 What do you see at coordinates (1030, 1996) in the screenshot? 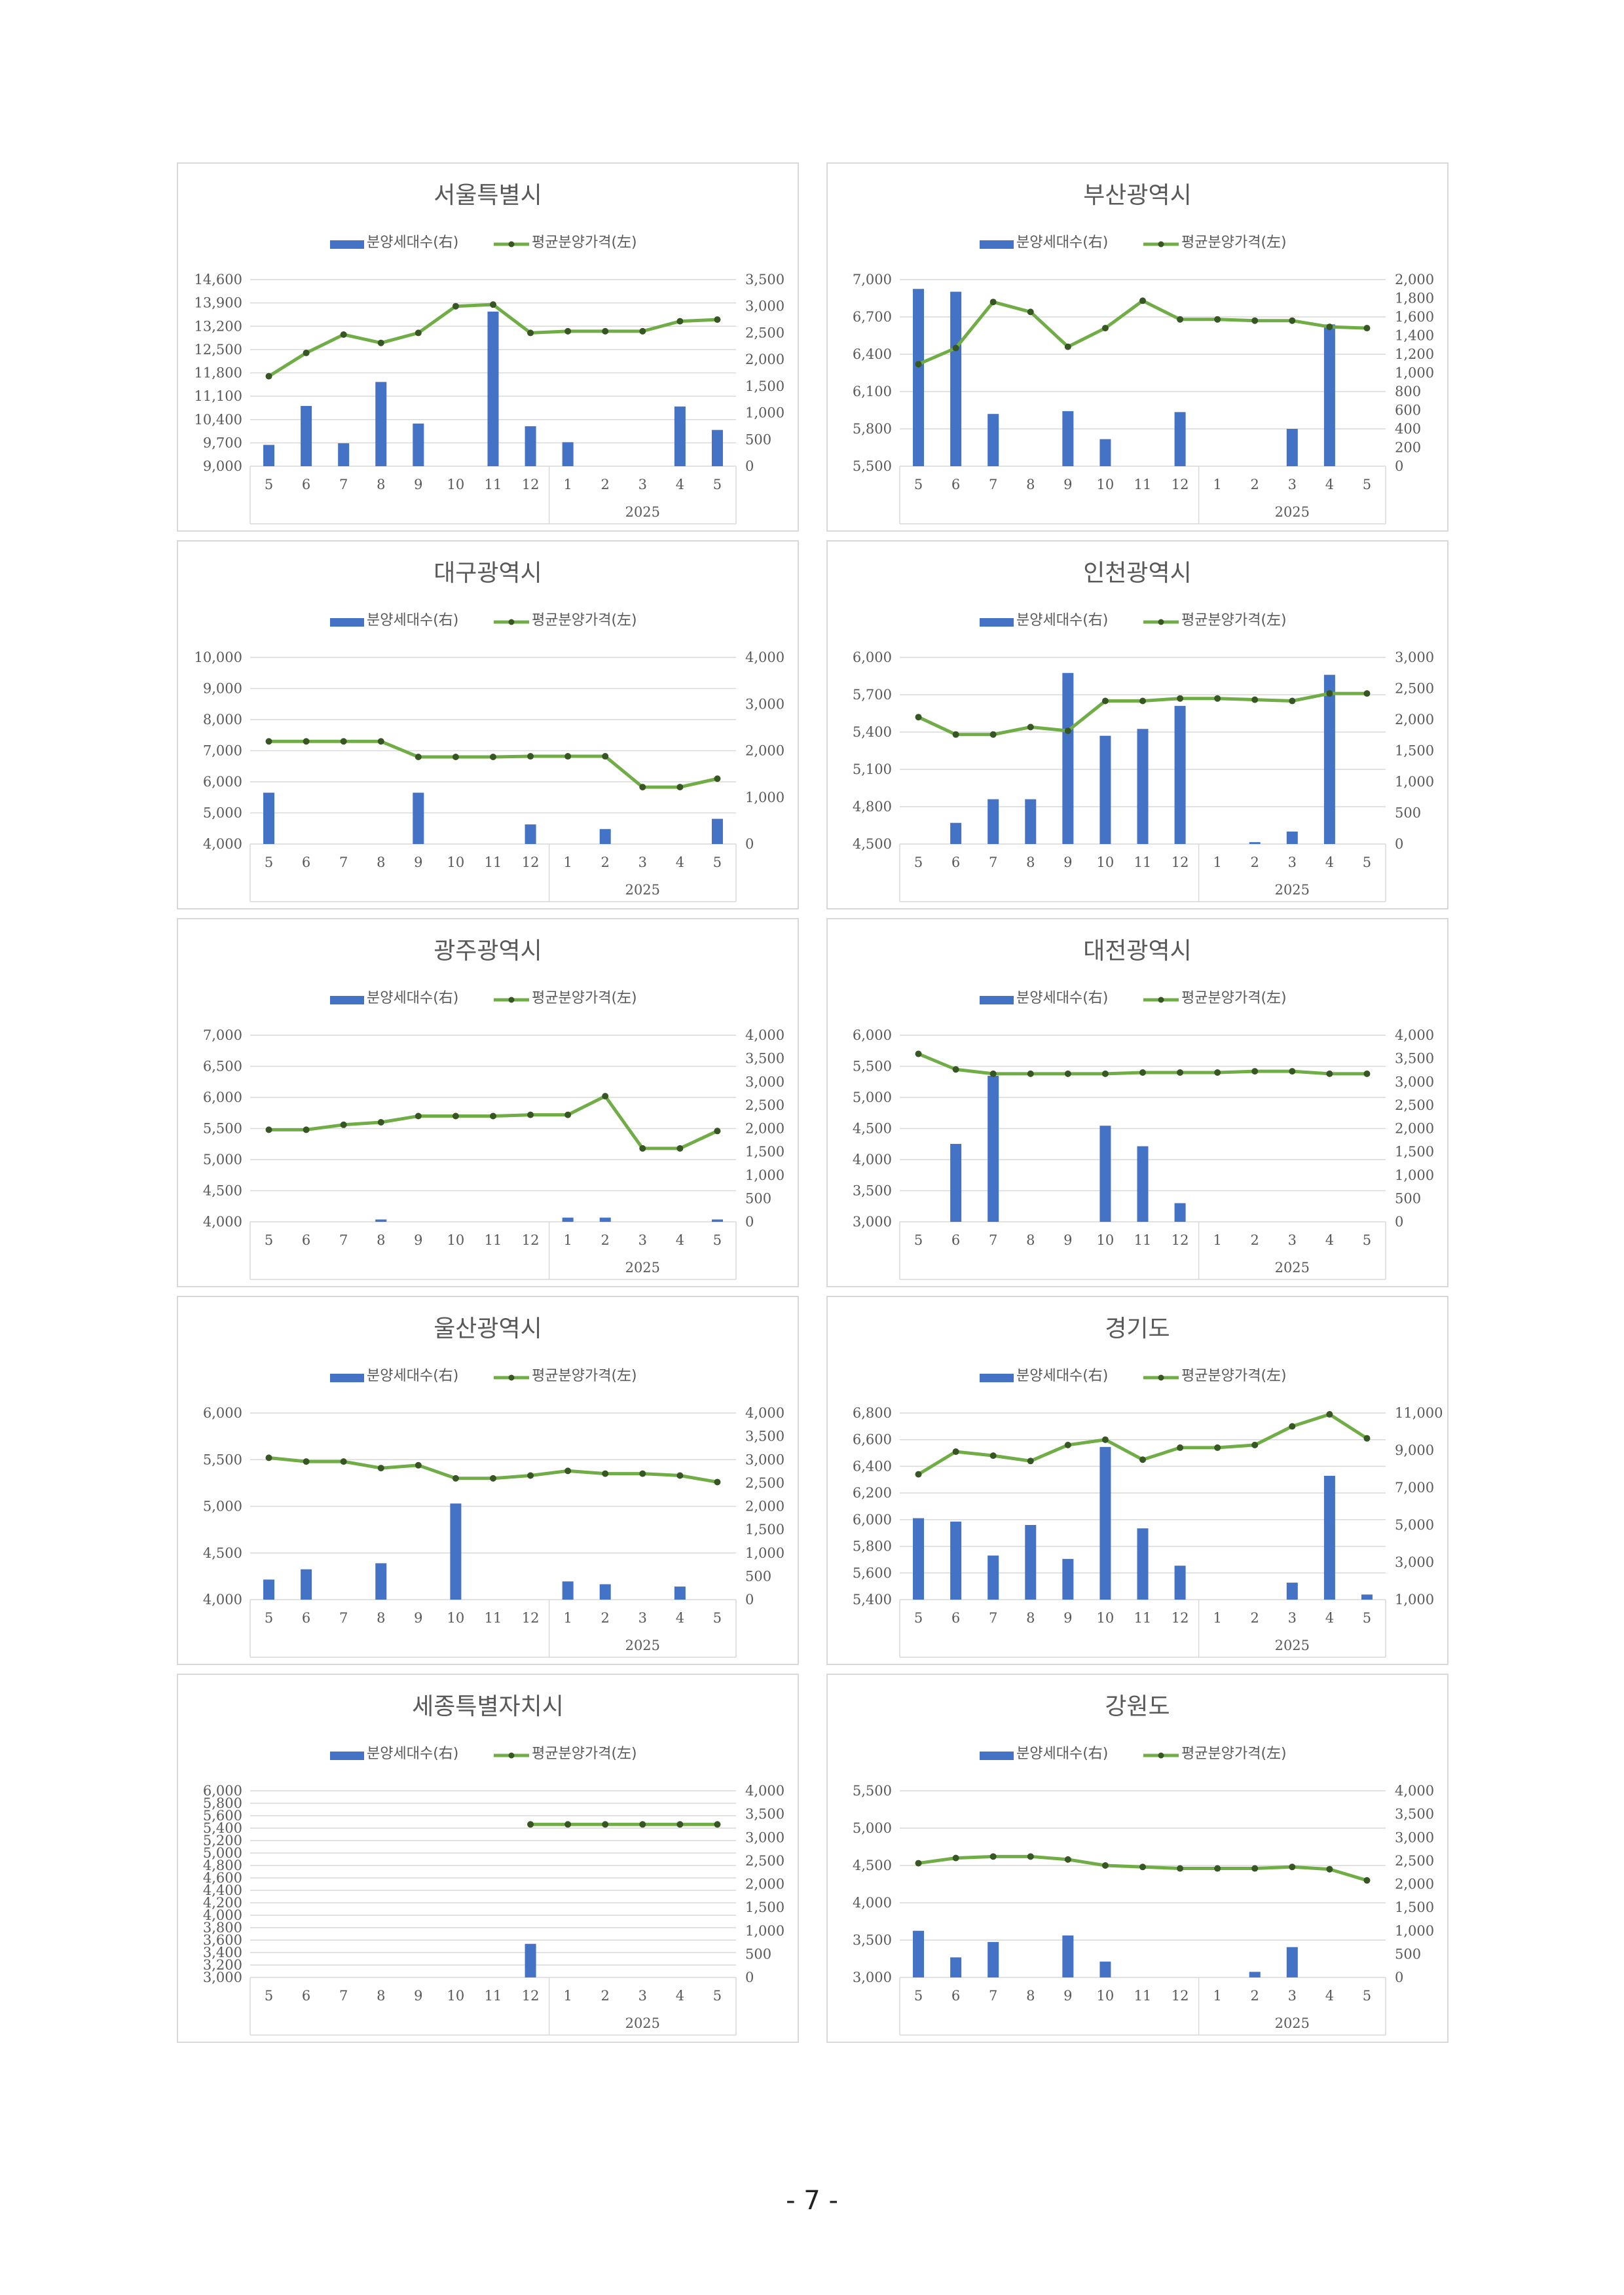
I see `x-axis-tick-label: 8` at bounding box center [1030, 1996].